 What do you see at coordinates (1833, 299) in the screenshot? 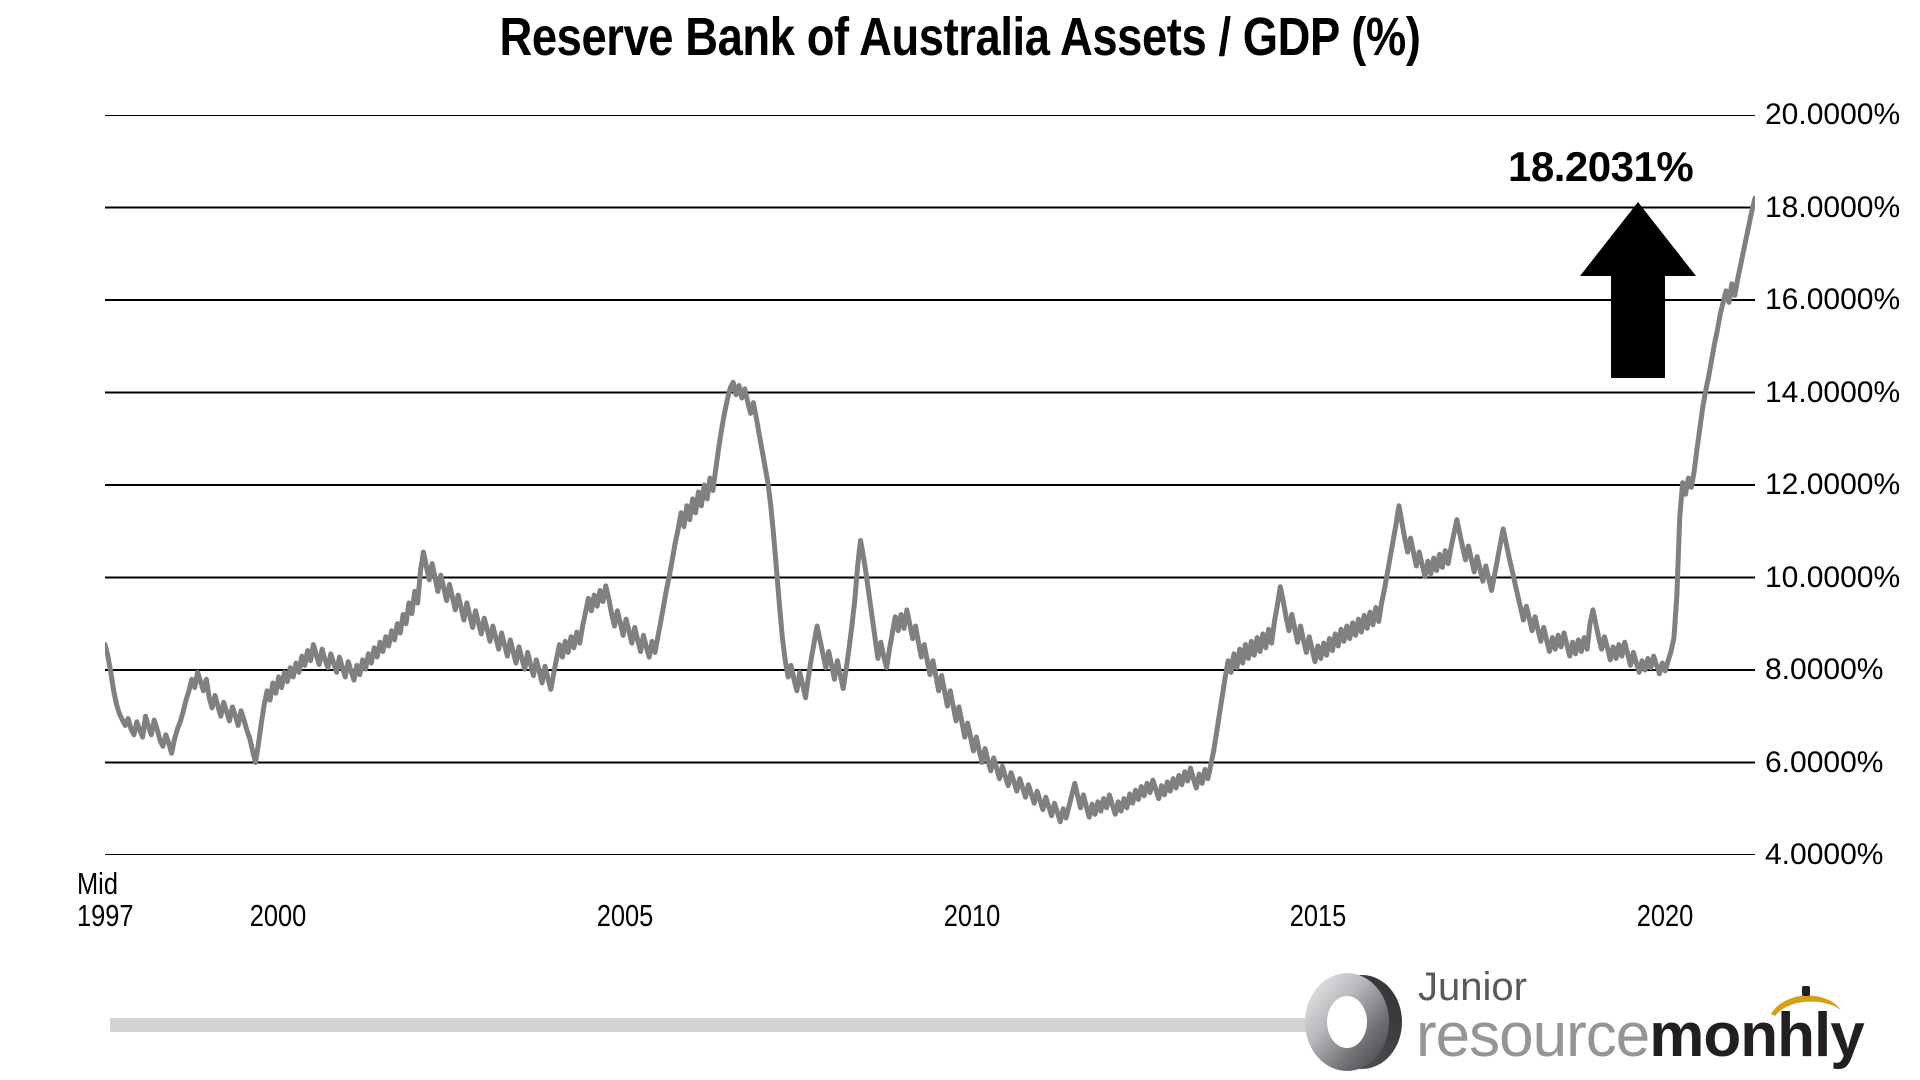
I see `y-axis-tick-label: 16.0000%` at bounding box center [1833, 299].